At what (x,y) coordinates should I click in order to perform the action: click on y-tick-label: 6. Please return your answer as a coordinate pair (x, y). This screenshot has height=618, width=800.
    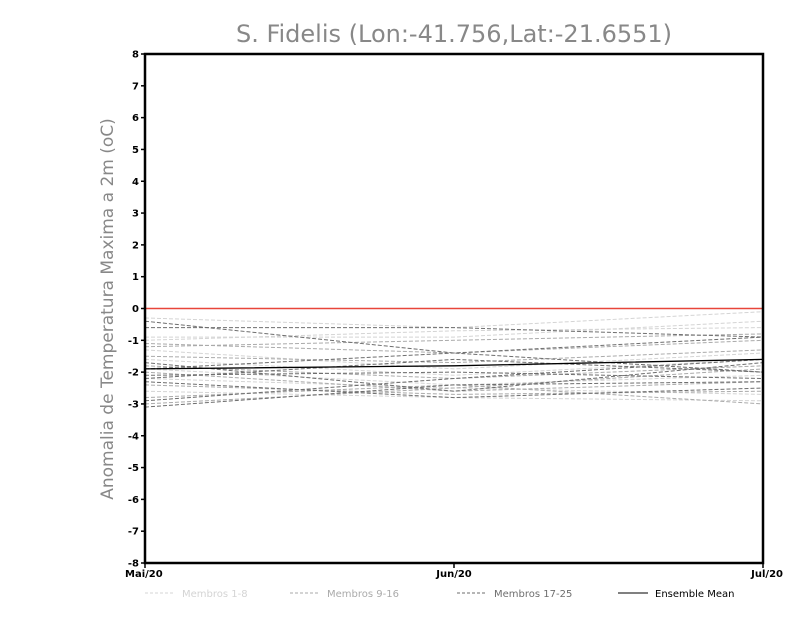
    Looking at the image, I should click on (135, 118).